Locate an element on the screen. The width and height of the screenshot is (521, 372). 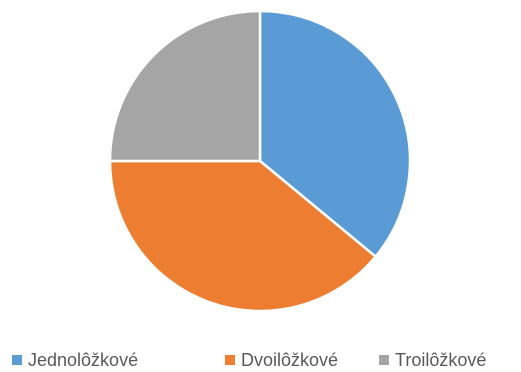
legend-label-dvoilozkove: Dvoilôžkové is located at coordinates (290, 360).